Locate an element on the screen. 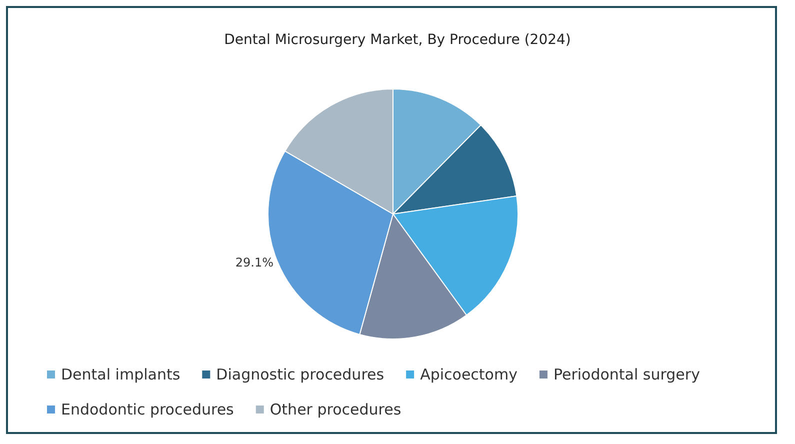 This screenshot has height=444, width=795. legend-label: Dental implants is located at coordinates (120, 375).